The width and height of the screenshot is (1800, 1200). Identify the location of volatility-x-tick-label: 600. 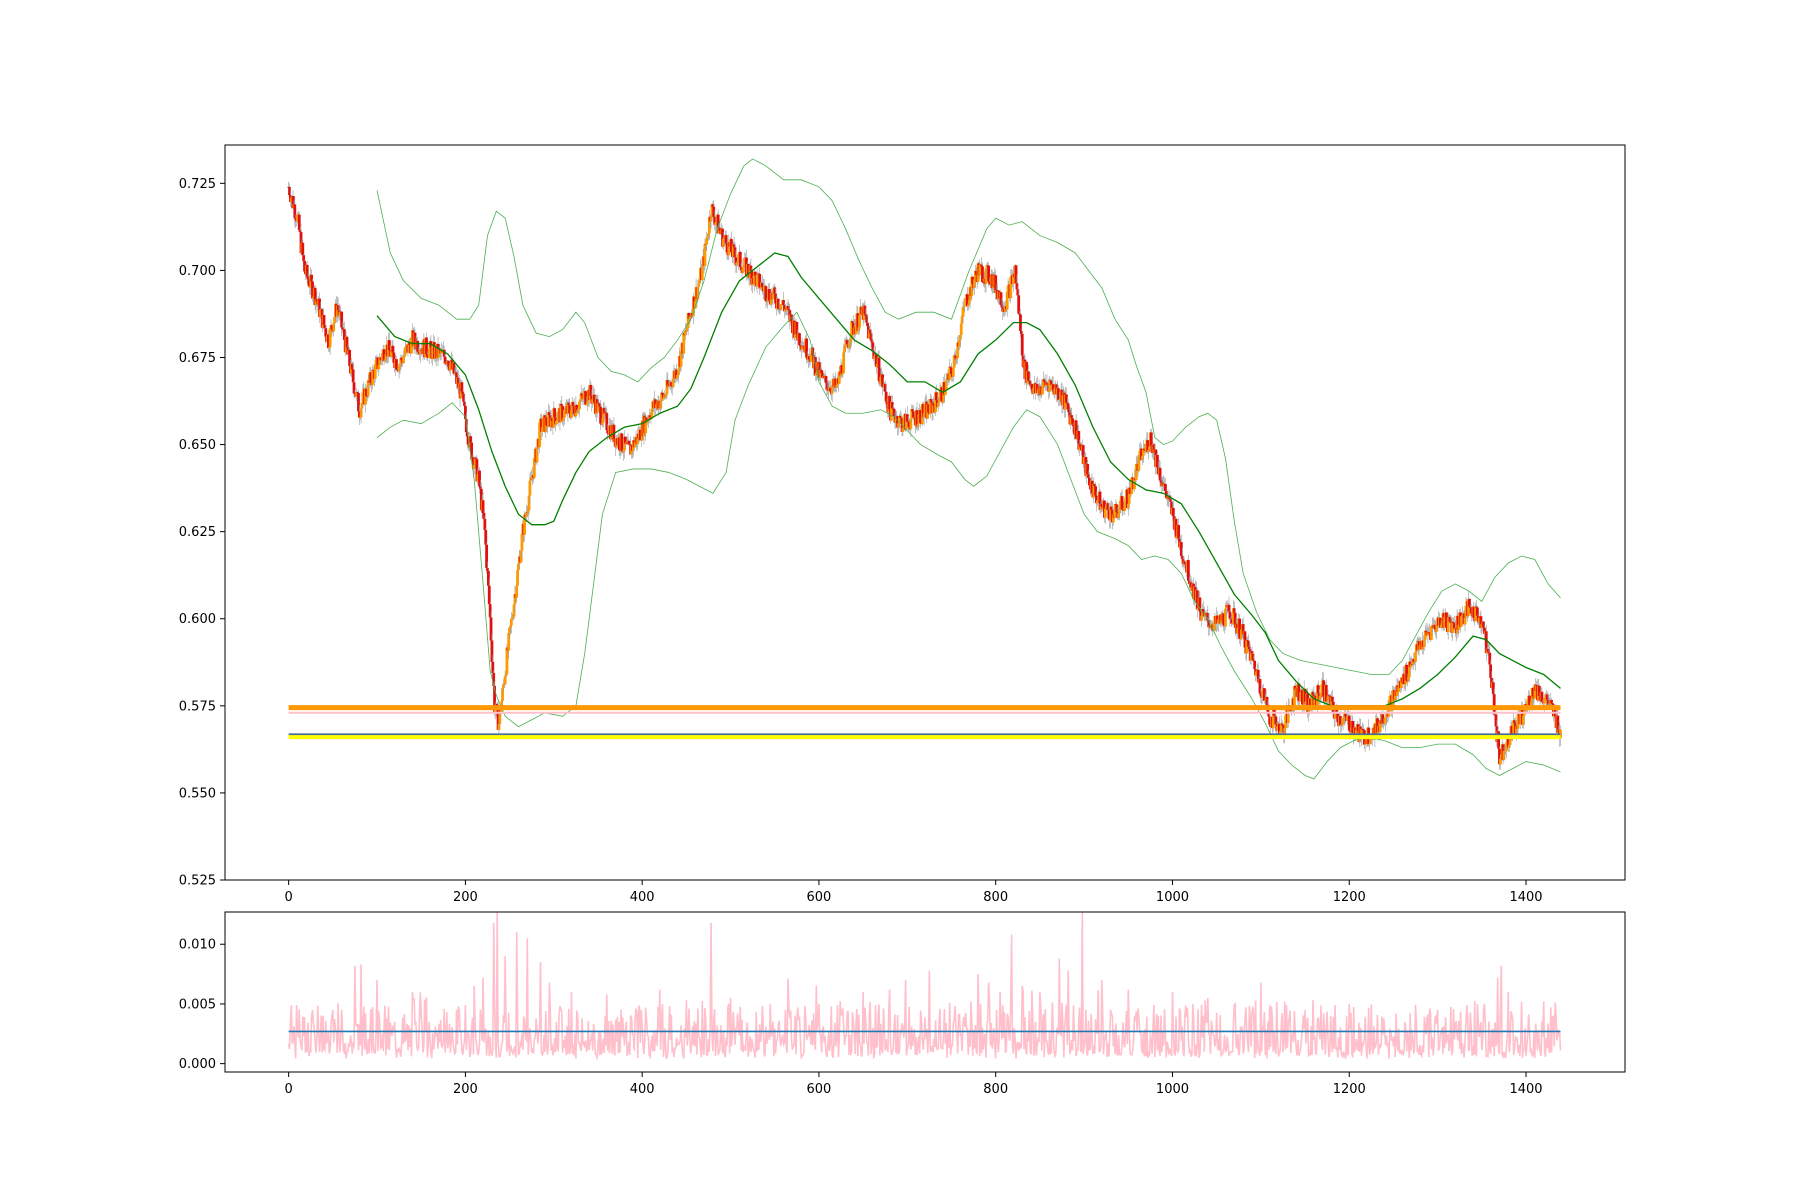
(819, 1089).